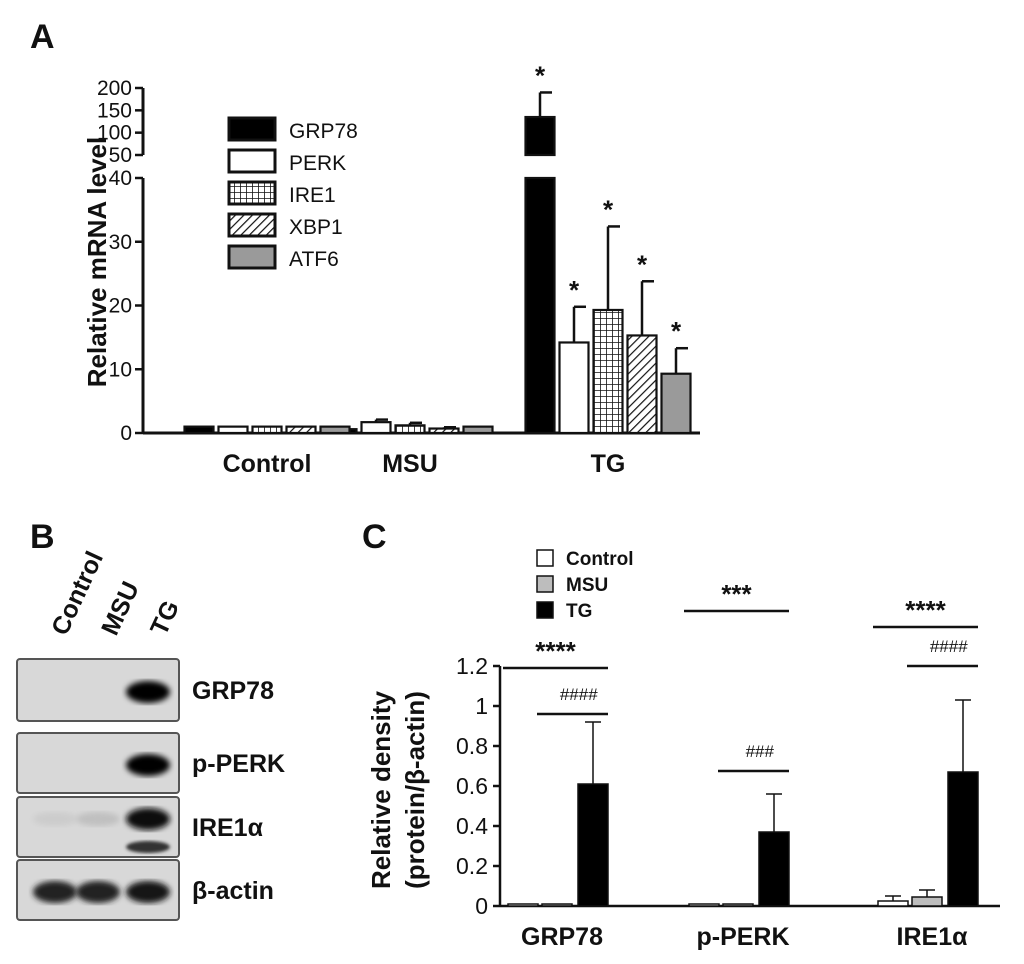 The image size is (1024, 964). What do you see at coordinates (316, 227) in the screenshot?
I see `panel-a-legend-label: XBP1` at bounding box center [316, 227].